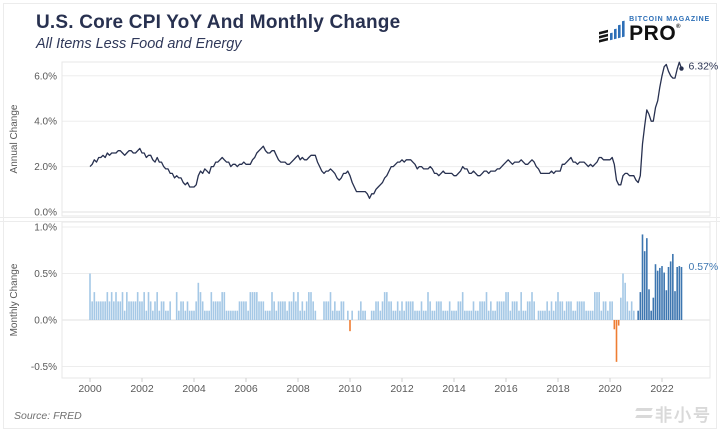  I want to click on watermark-logo-icon, so click(644, 413).